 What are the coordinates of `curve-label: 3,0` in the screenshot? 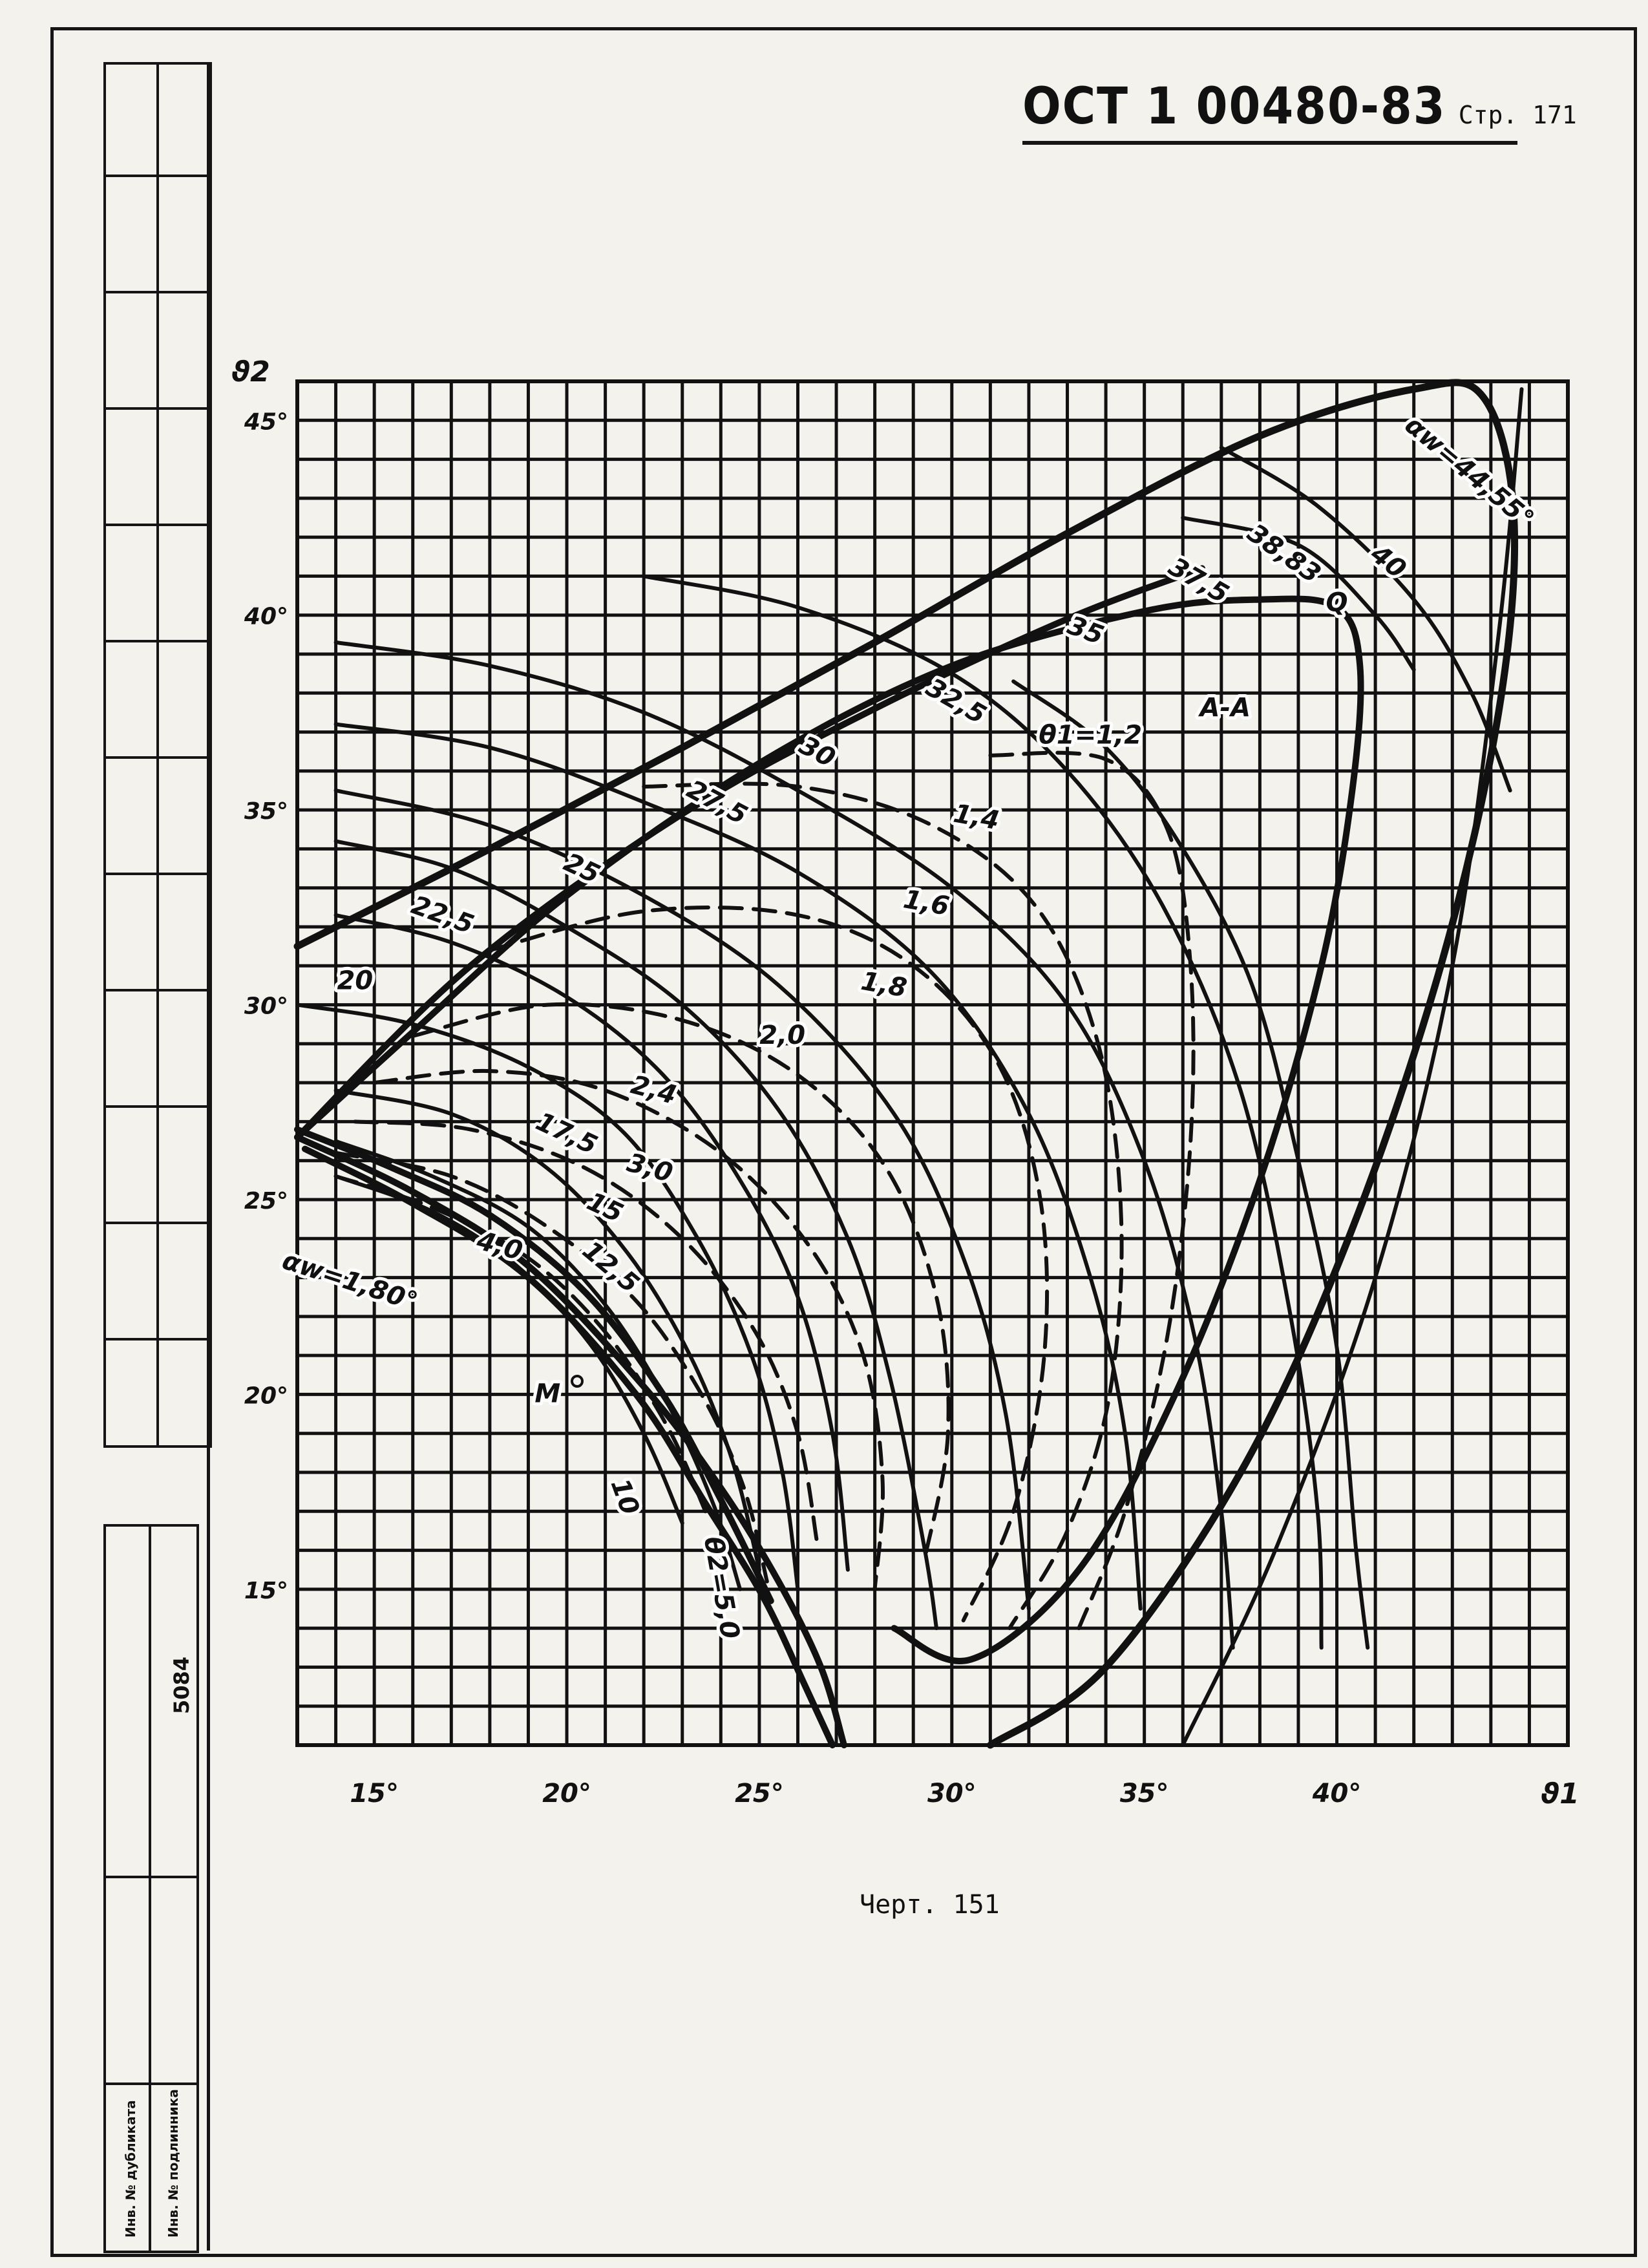 It's located at (649, 1168).